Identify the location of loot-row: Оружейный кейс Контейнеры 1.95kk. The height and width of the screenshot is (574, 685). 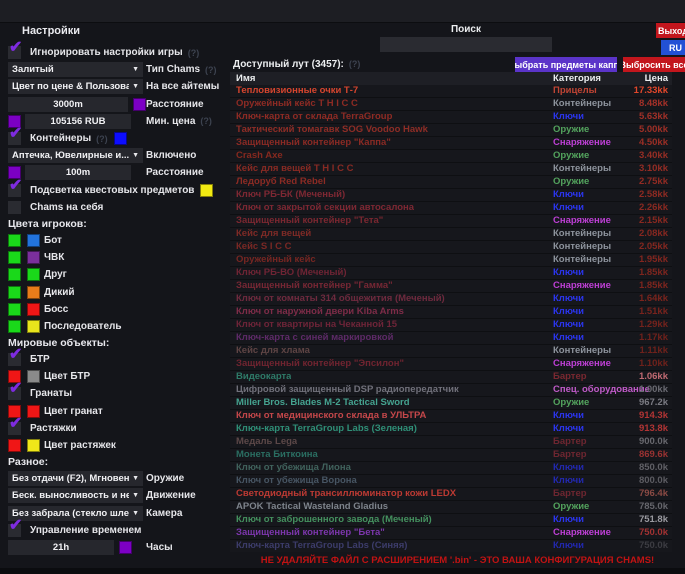
(451, 260).